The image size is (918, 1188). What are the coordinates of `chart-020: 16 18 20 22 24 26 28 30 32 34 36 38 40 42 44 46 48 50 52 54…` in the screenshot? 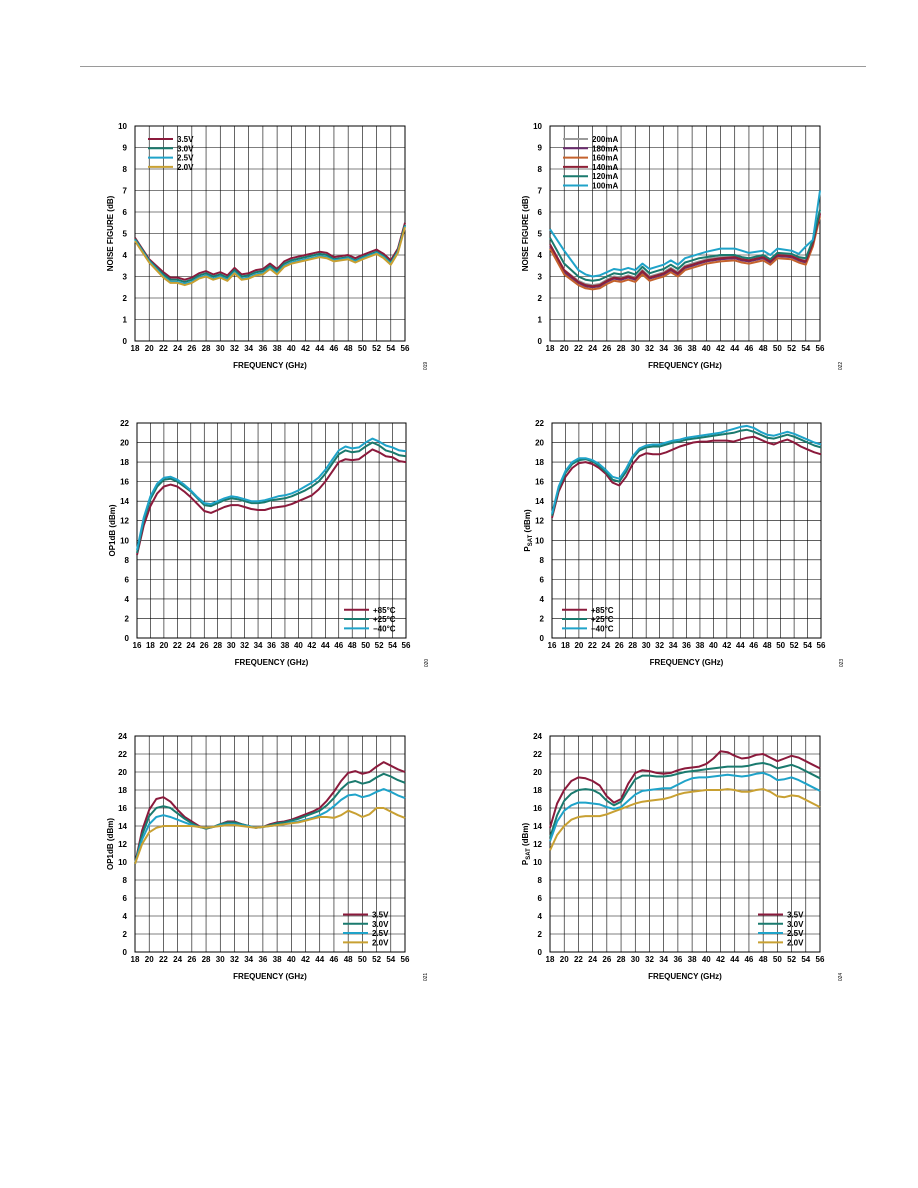 It's located at (269, 543).